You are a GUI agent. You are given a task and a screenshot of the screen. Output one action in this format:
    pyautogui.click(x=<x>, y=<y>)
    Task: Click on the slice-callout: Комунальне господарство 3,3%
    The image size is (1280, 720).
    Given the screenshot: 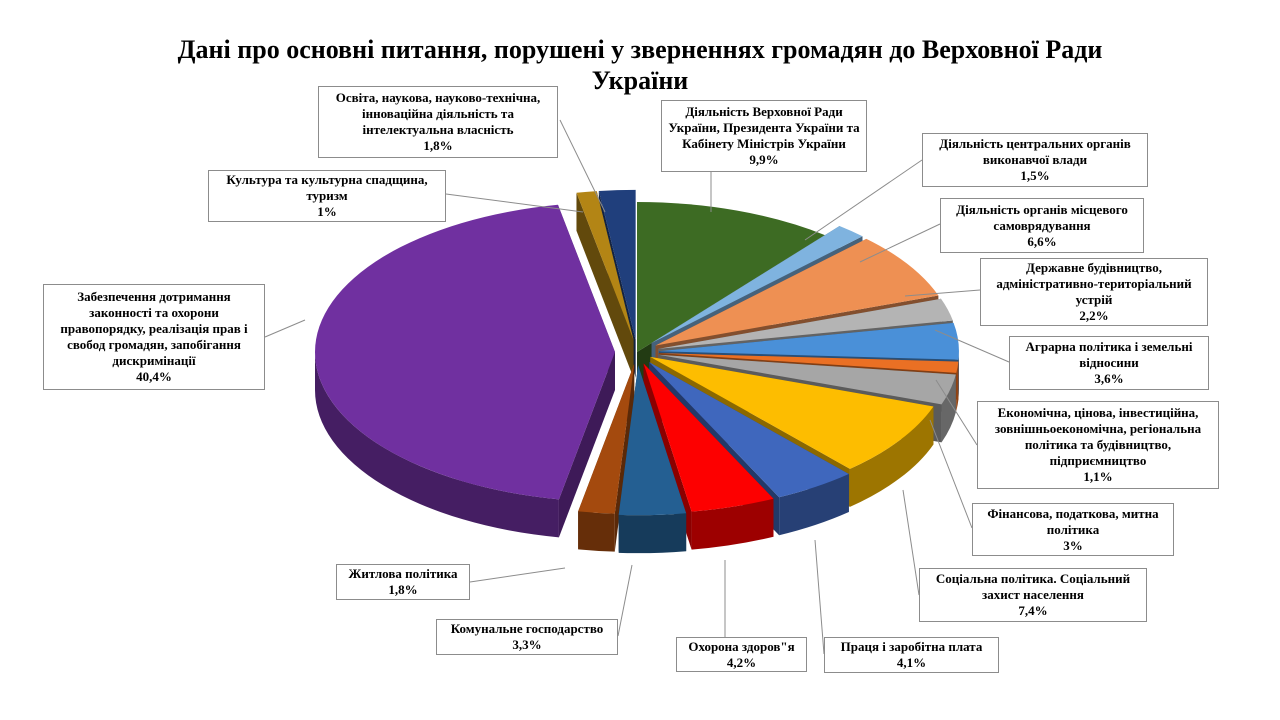 What is the action you would take?
    pyautogui.click(x=527, y=637)
    